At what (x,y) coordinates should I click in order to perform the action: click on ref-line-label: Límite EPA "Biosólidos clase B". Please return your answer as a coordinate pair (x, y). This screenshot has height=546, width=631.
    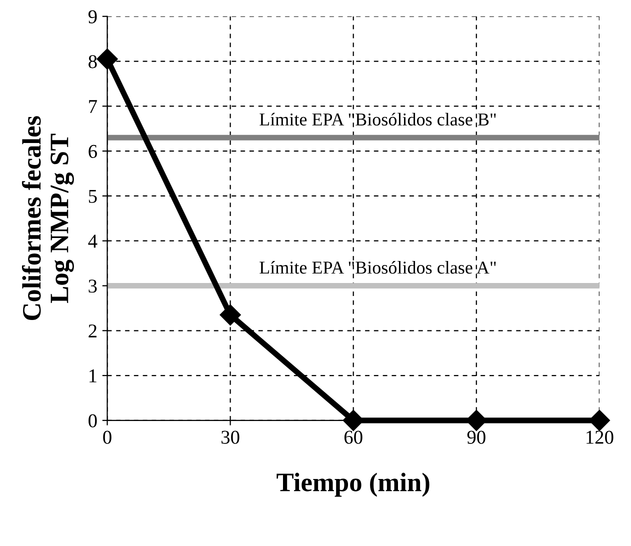
    Looking at the image, I should click on (378, 119).